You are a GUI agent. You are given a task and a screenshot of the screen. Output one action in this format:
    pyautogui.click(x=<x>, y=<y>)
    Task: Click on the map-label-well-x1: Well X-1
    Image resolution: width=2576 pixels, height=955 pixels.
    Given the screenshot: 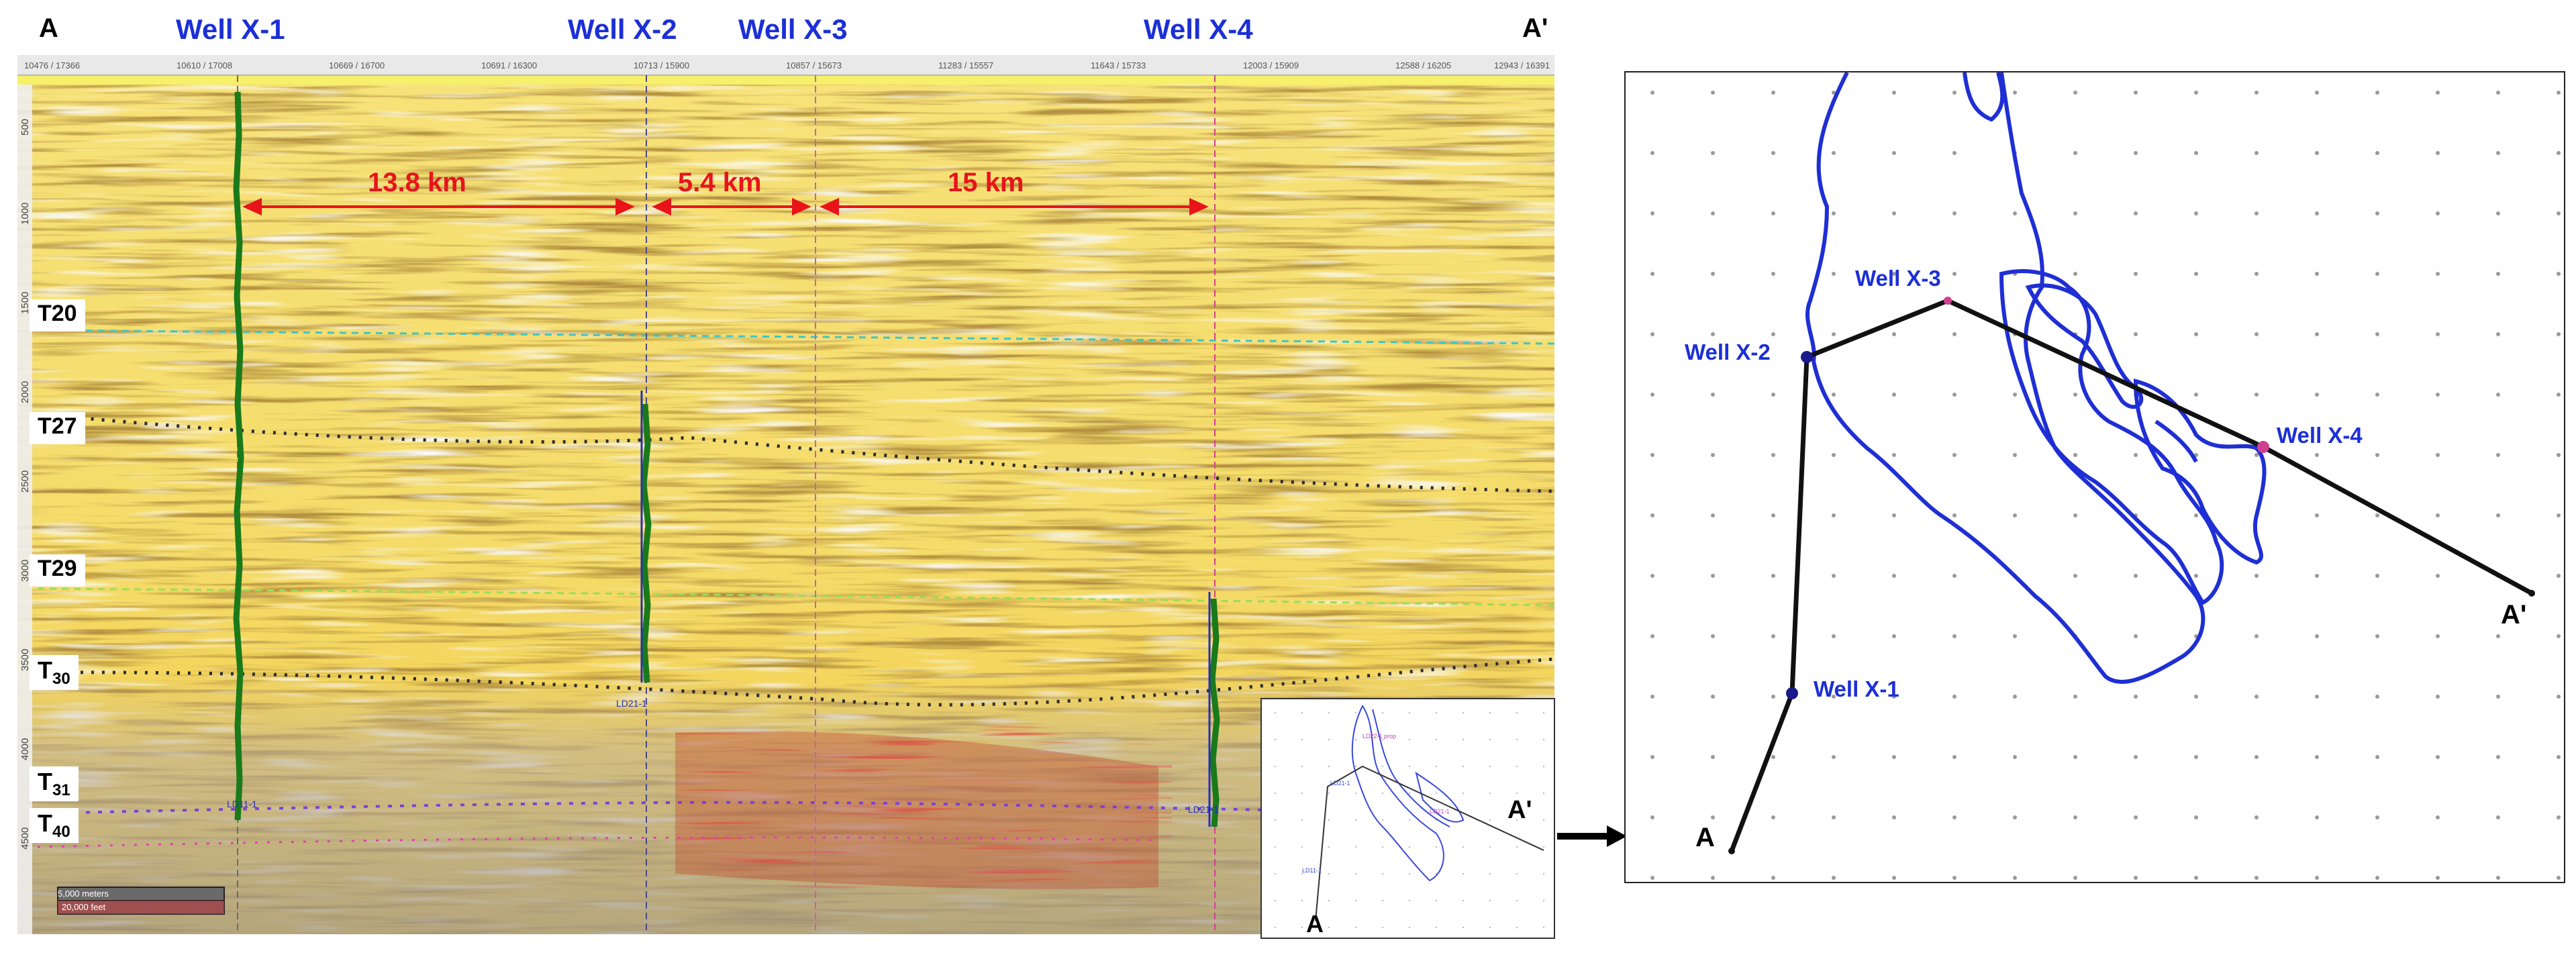 What is the action you would take?
    pyautogui.click(x=1856, y=689)
    